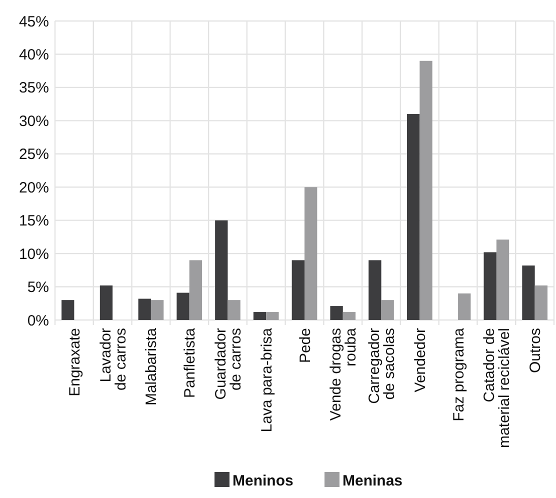 This screenshot has width=556, height=498. Describe the element at coordinates (33, 55) in the screenshot. I see `y-tick-label: 40%` at that location.